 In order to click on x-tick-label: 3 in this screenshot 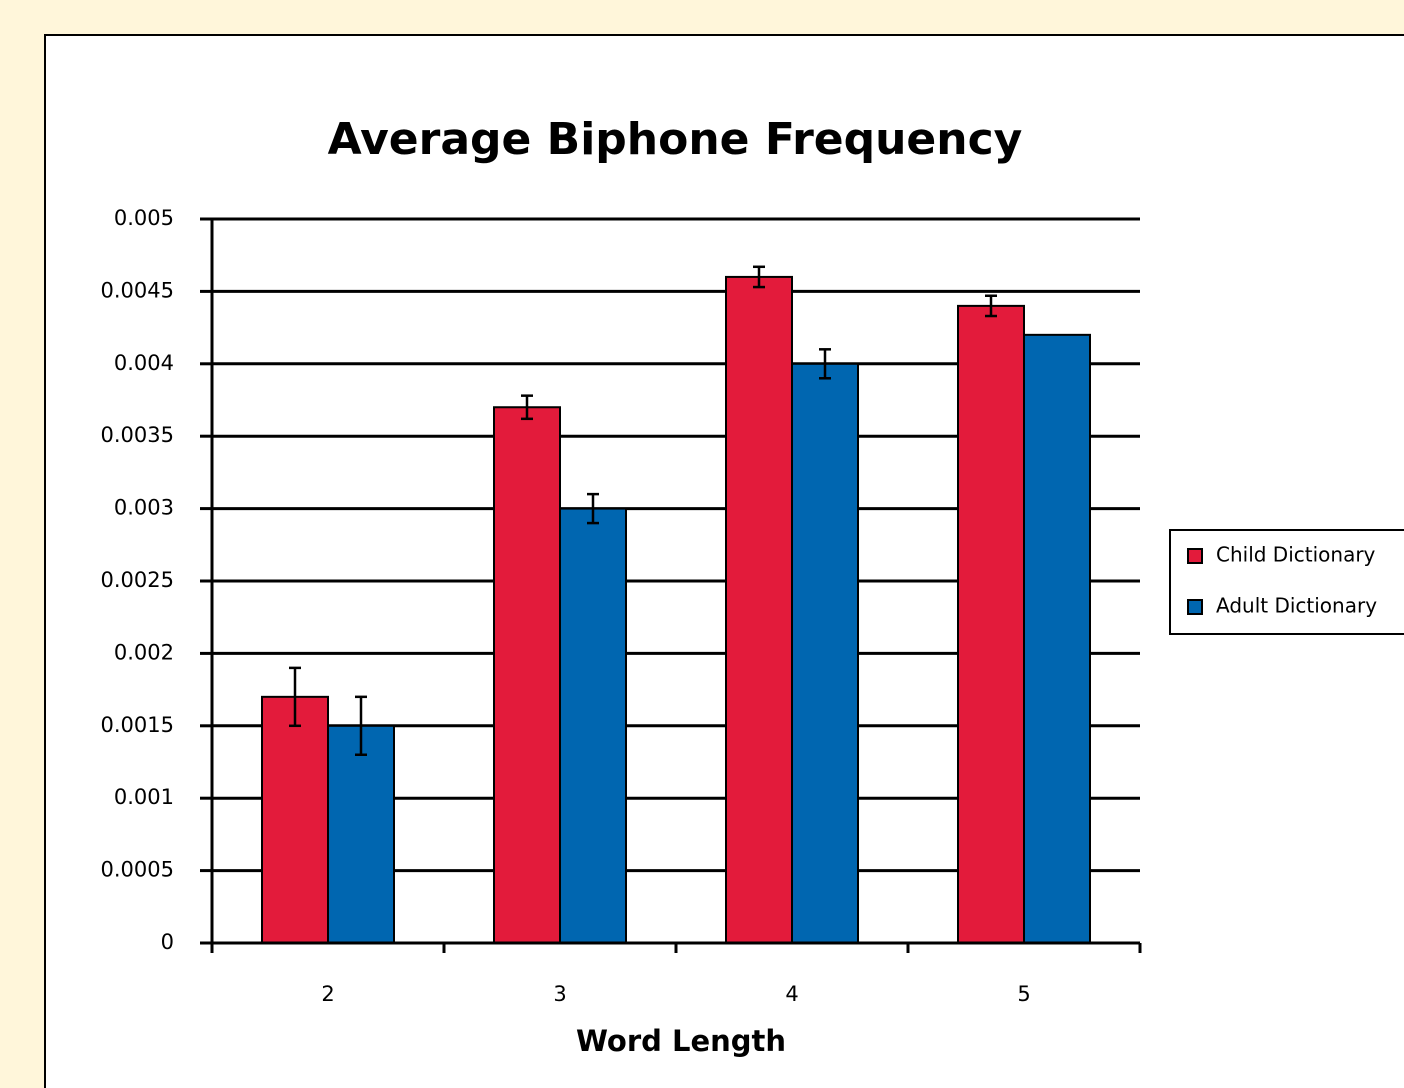, I will do `click(559, 994)`.